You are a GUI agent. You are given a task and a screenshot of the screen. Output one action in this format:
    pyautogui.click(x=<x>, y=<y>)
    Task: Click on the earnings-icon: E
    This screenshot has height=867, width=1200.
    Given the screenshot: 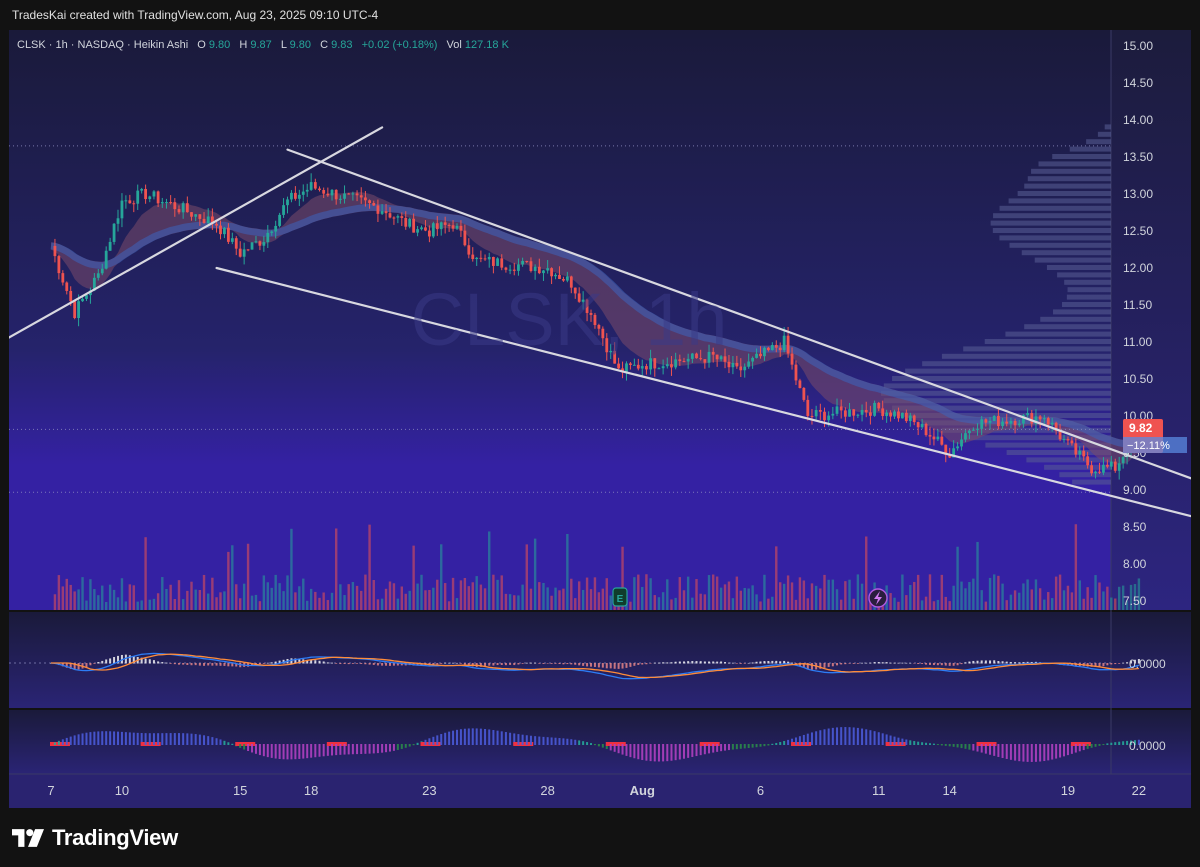 What is the action you would take?
    pyautogui.click(x=620, y=597)
    